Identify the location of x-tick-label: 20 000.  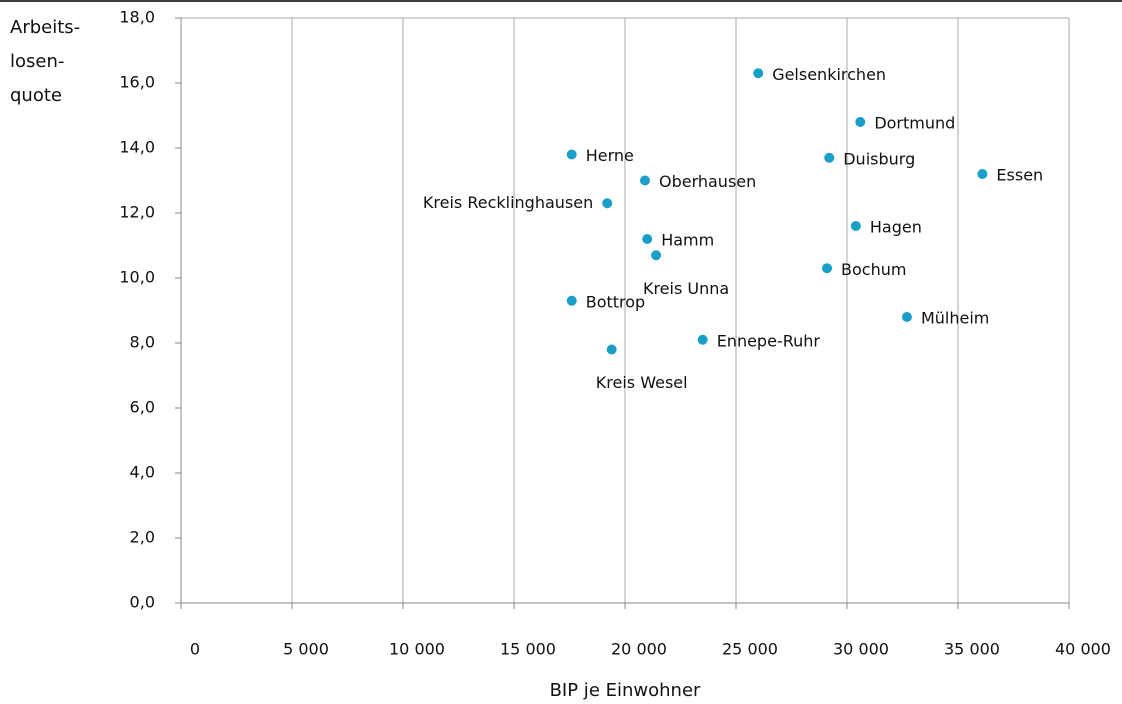
(639, 649).